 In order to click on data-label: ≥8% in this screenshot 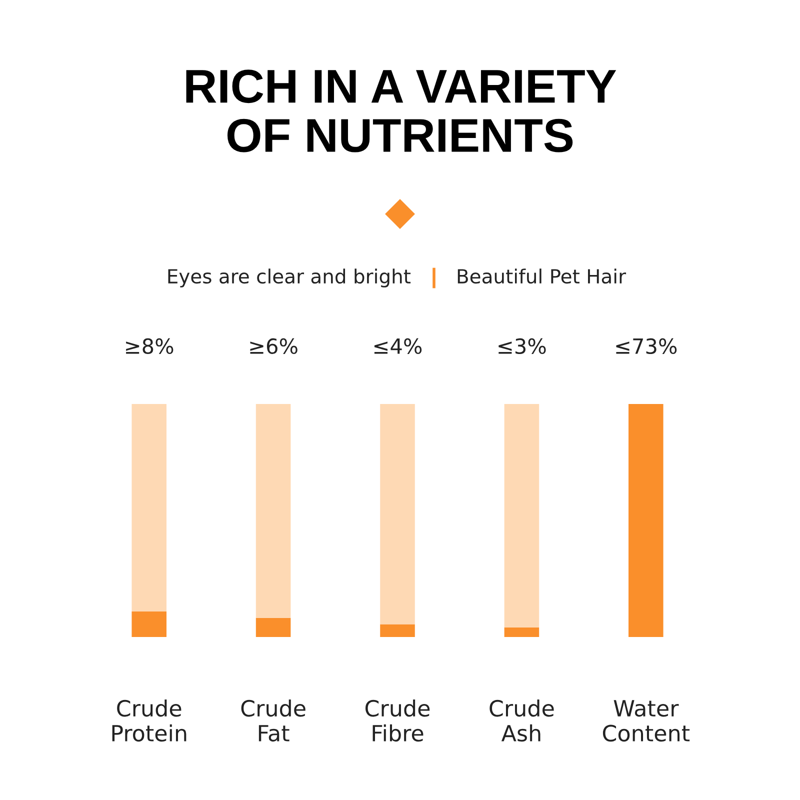, I will do `click(150, 346)`.